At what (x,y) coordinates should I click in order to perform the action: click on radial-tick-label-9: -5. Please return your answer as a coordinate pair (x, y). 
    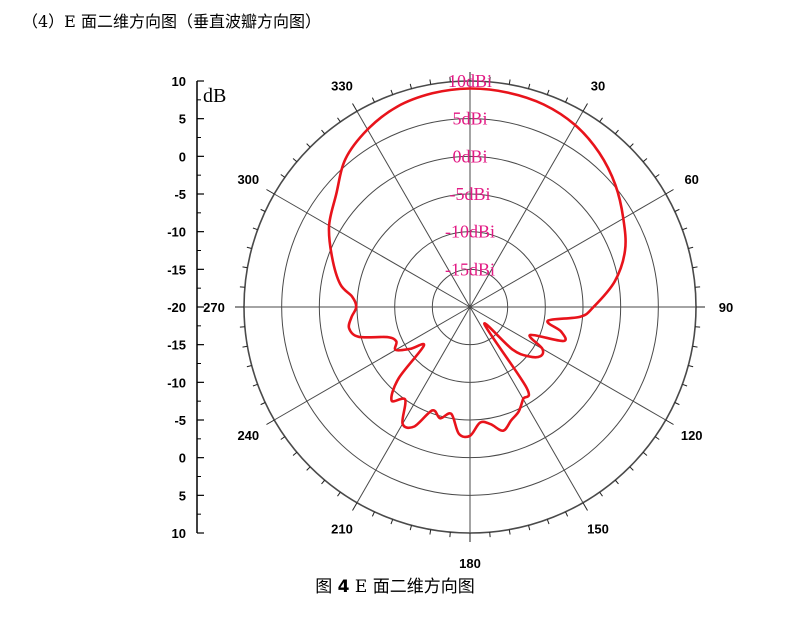
    Looking at the image, I should click on (180, 420).